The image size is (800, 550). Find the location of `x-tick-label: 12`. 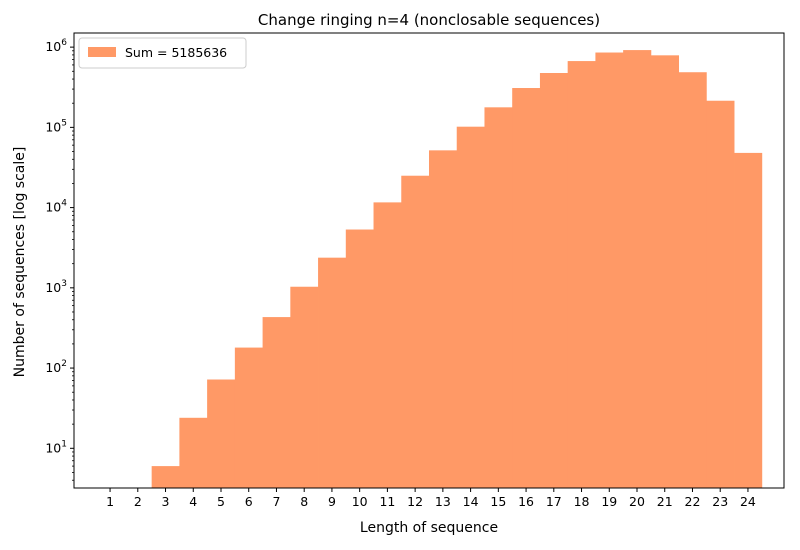

x-tick-label: 12 is located at coordinates (415, 501).